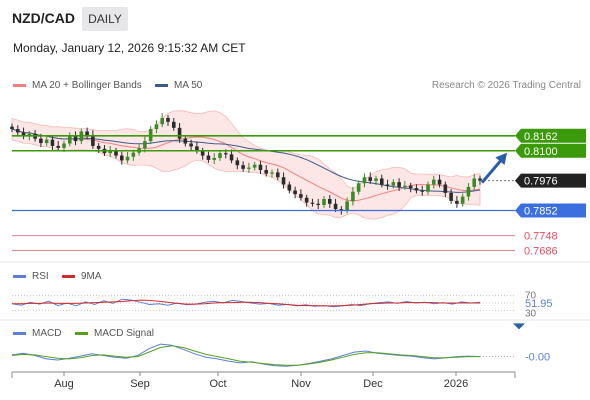 The image size is (590, 400). Describe the element at coordinates (501, 159) in the screenshot. I see `projection-arrowhead` at that location.